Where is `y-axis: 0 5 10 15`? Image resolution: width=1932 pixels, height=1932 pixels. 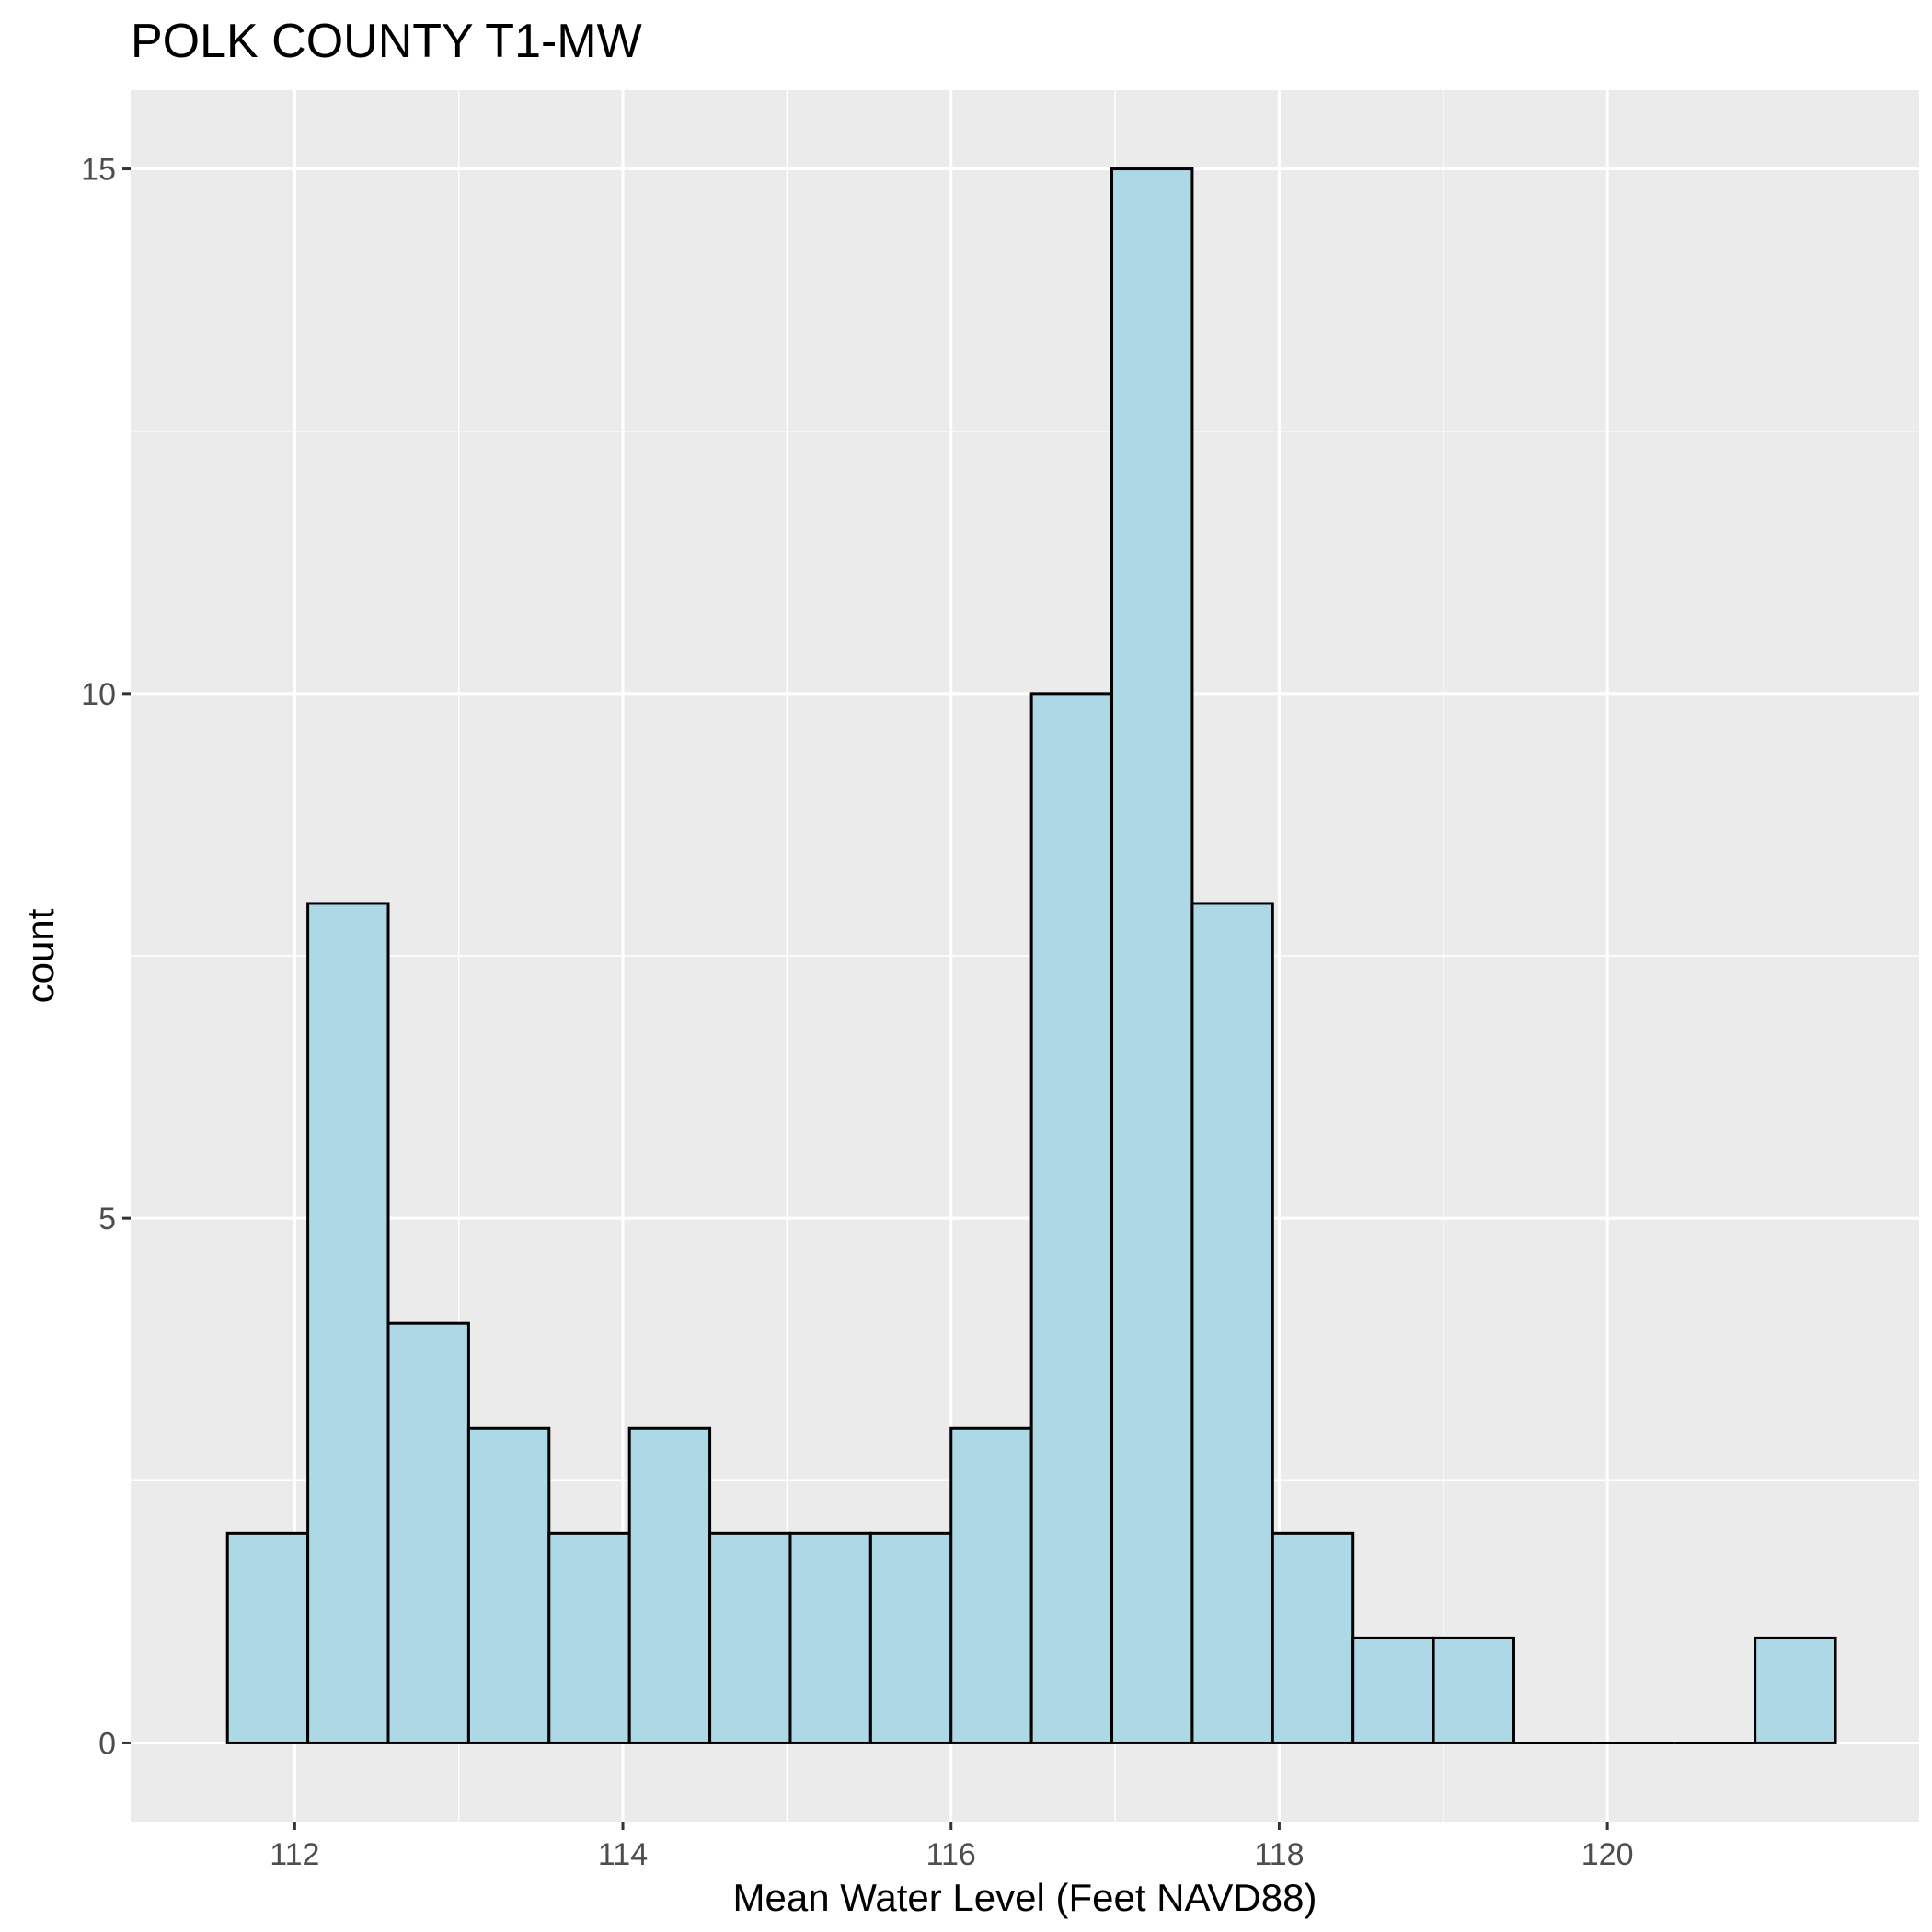 y-axis: 0 5 10 15 is located at coordinates (106, 957).